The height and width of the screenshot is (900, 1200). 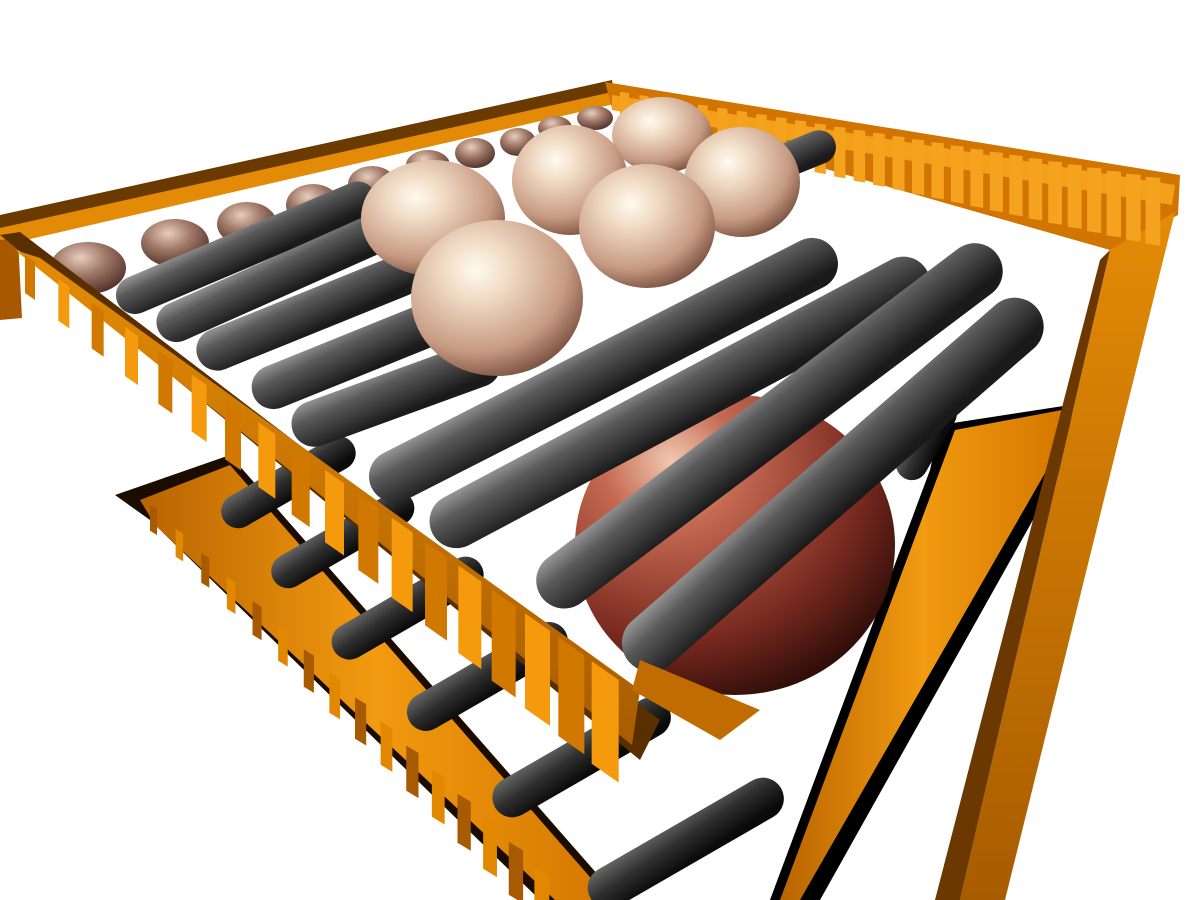 I want to click on lower-comb, so click(x=350, y=702).